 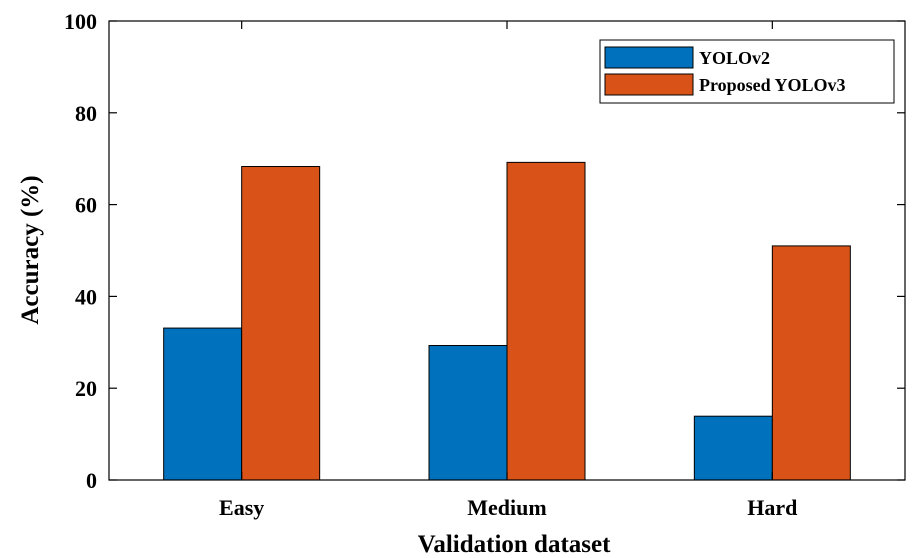 What do you see at coordinates (86, 388) in the screenshot?
I see `y-tick-label: 20` at bounding box center [86, 388].